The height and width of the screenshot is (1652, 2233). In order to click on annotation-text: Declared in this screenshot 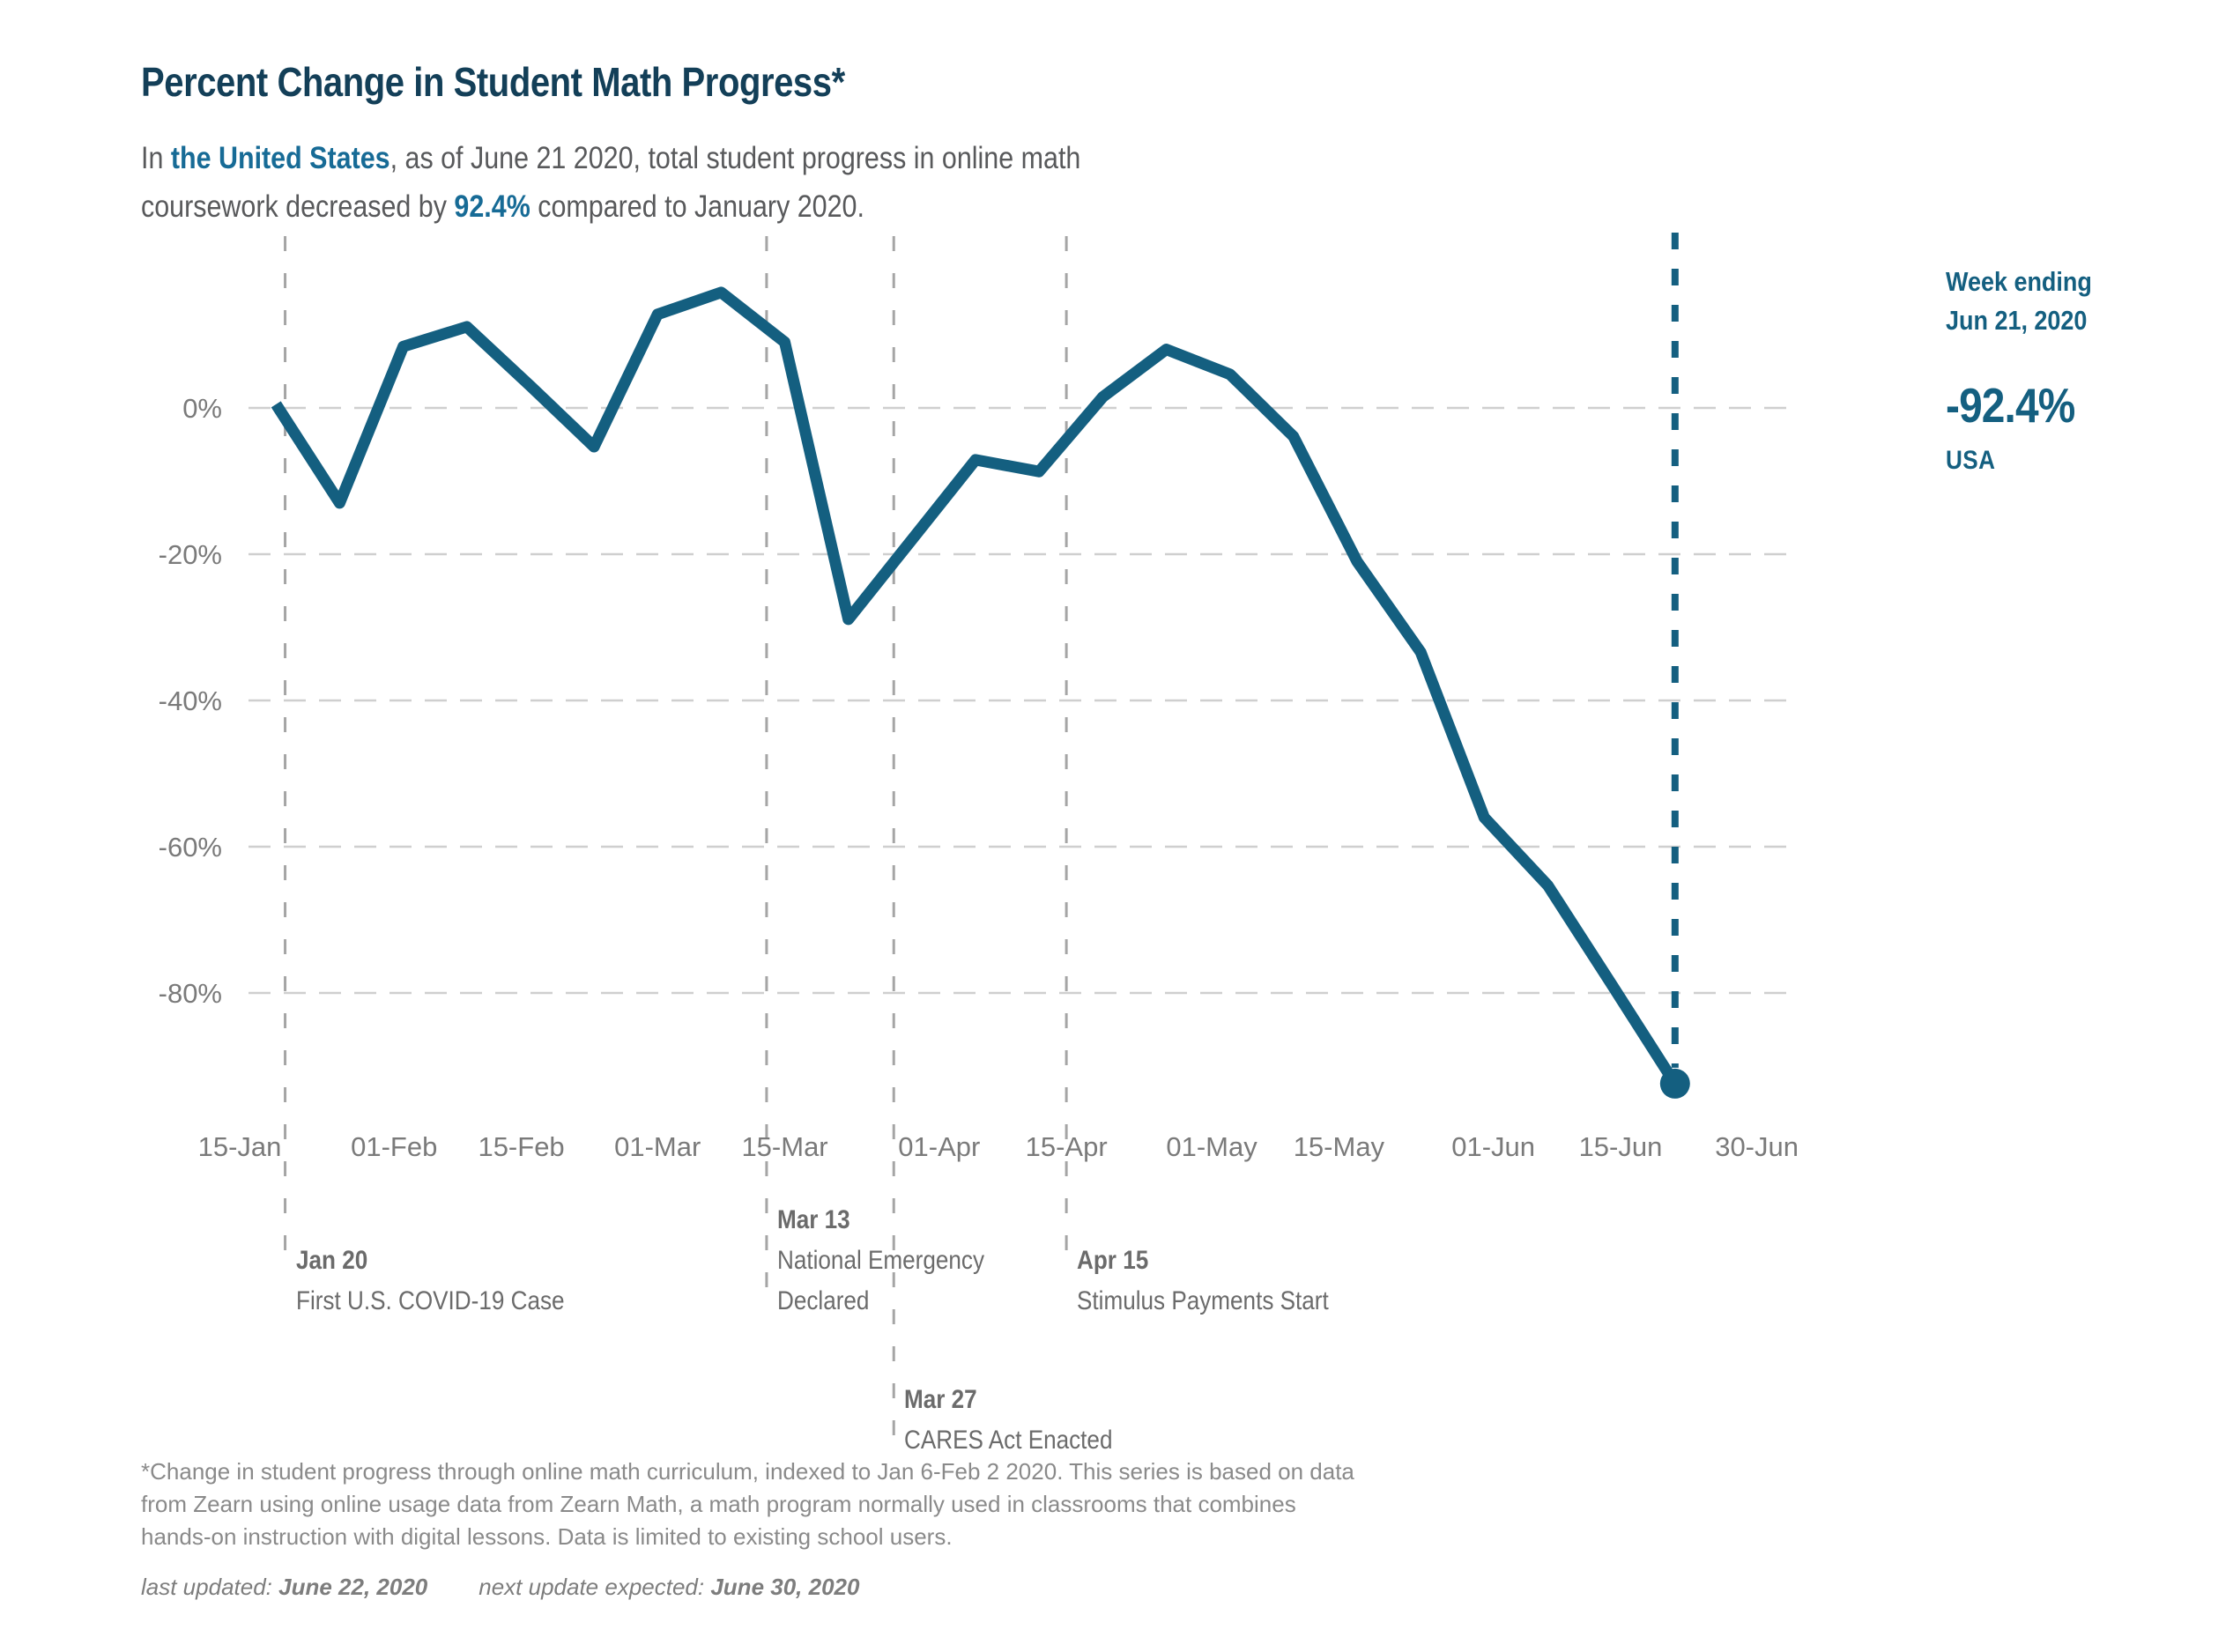, I will do `click(823, 1300)`.